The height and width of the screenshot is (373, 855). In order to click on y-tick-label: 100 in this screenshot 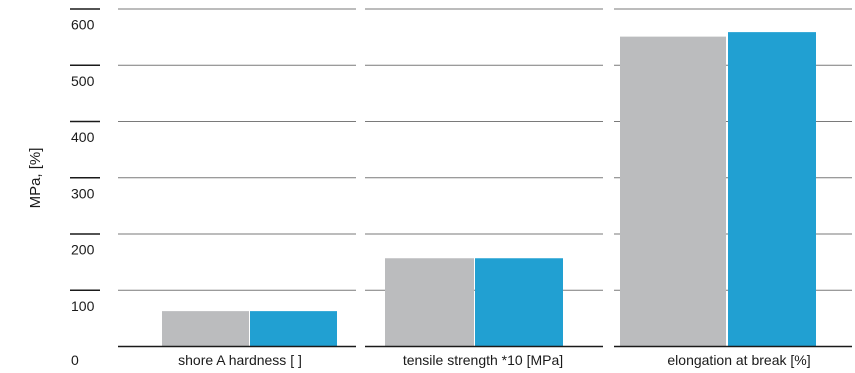, I will do `click(83, 306)`.